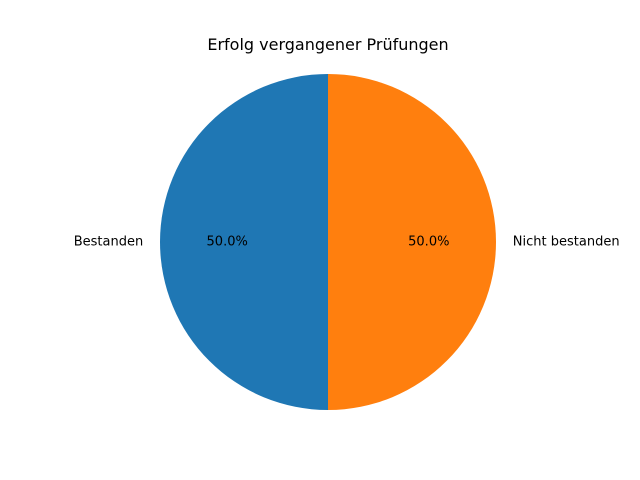 The height and width of the screenshot is (480, 640). Describe the element at coordinates (347, 242) in the screenshot. I see `pie-labels: Bestanden 50.0% Nicht bestanden 50.0%` at that location.